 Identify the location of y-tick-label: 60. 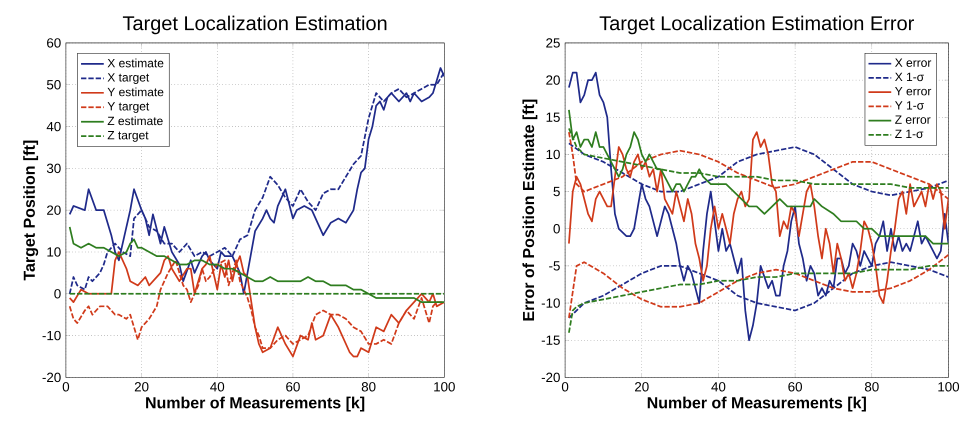
(54, 43).